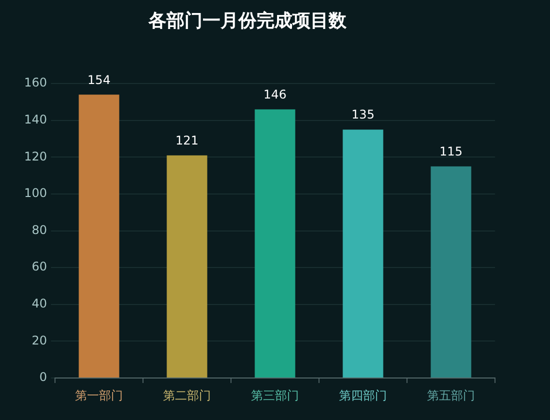  I want to click on y-tick-label: 60, so click(39, 267).